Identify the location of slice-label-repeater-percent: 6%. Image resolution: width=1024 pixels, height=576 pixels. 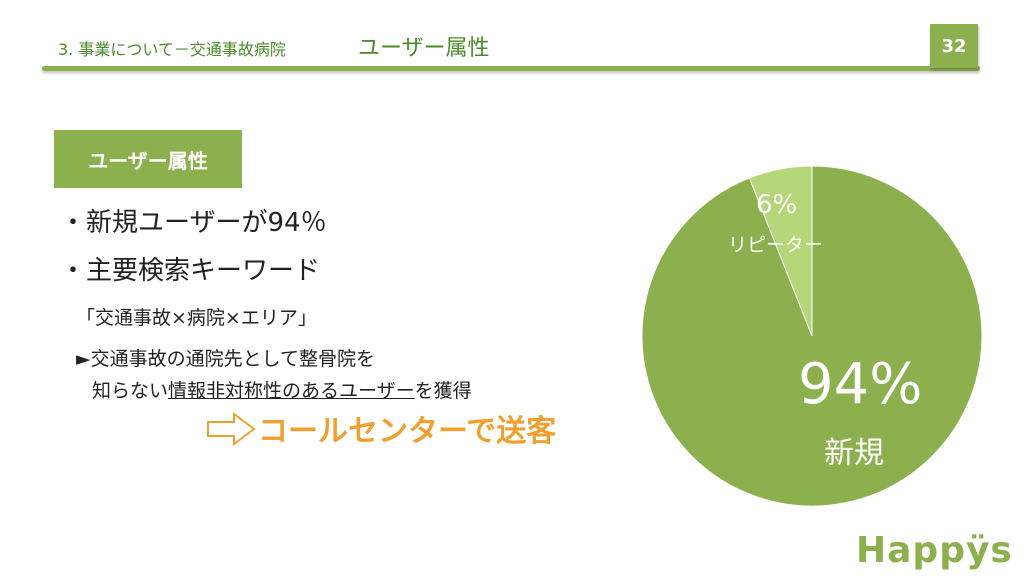
(777, 205).